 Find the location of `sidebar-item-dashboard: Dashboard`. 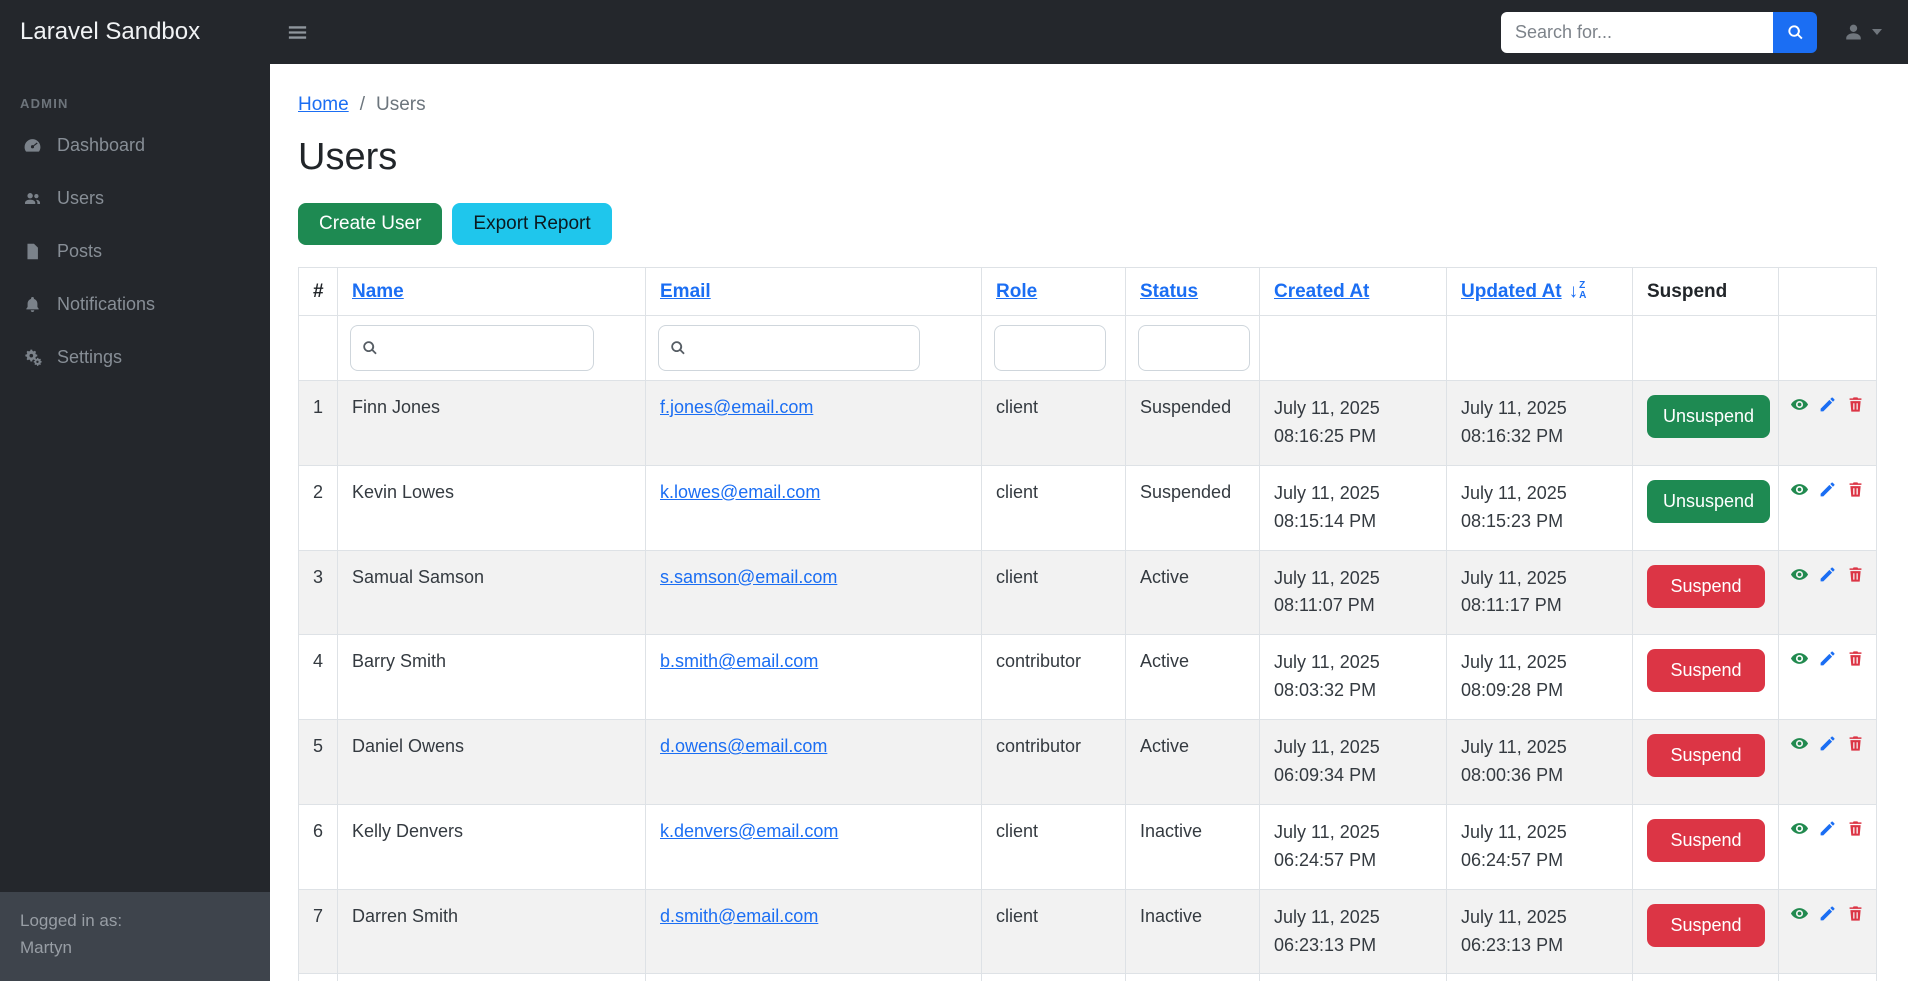

sidebar-item-dashboard: Dashboard is located at coordinates (135, 145).